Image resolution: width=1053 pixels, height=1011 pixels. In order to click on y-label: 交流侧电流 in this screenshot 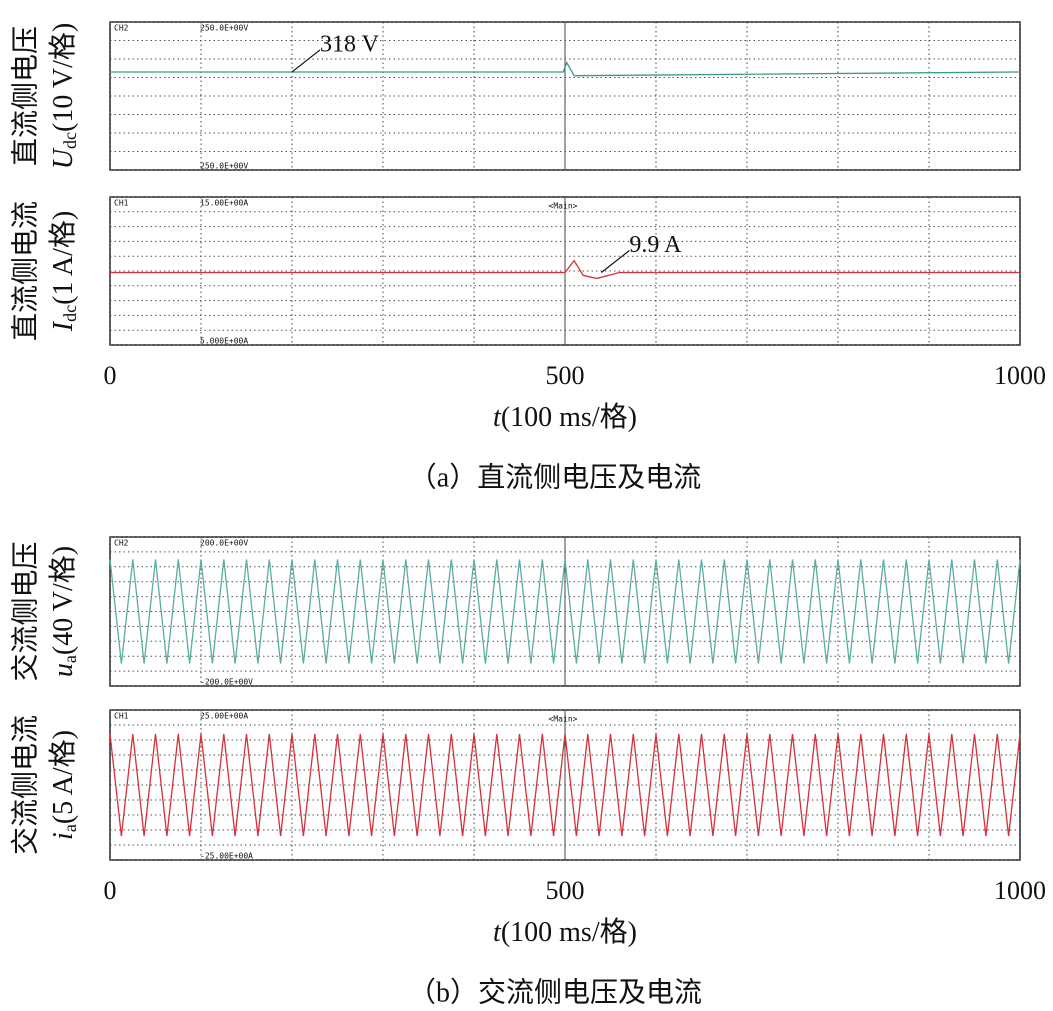, I will do `click(25, 785)`.